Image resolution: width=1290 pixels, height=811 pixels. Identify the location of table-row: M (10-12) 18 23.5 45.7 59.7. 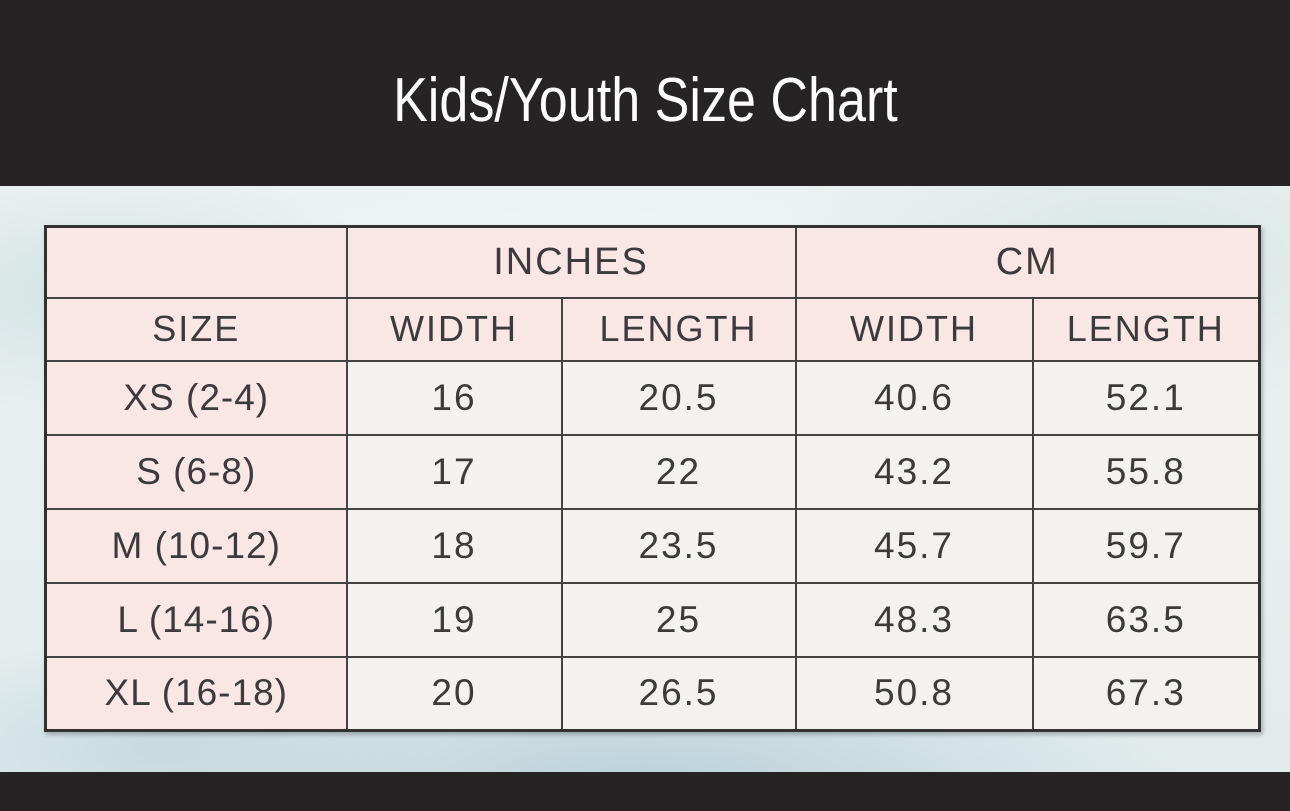
(652, 545).